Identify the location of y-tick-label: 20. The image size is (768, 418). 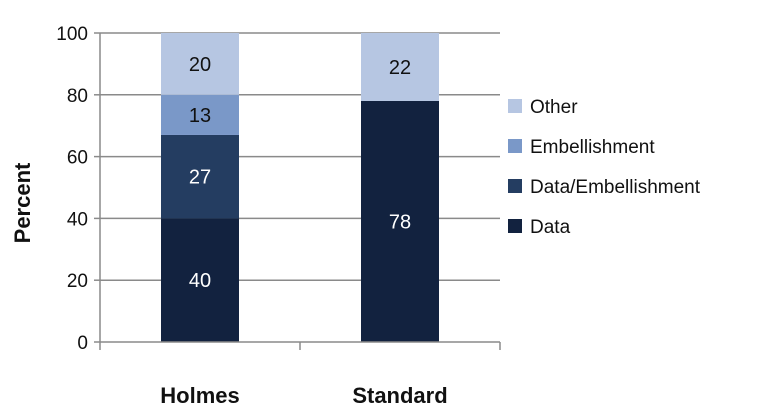
(77, 281).